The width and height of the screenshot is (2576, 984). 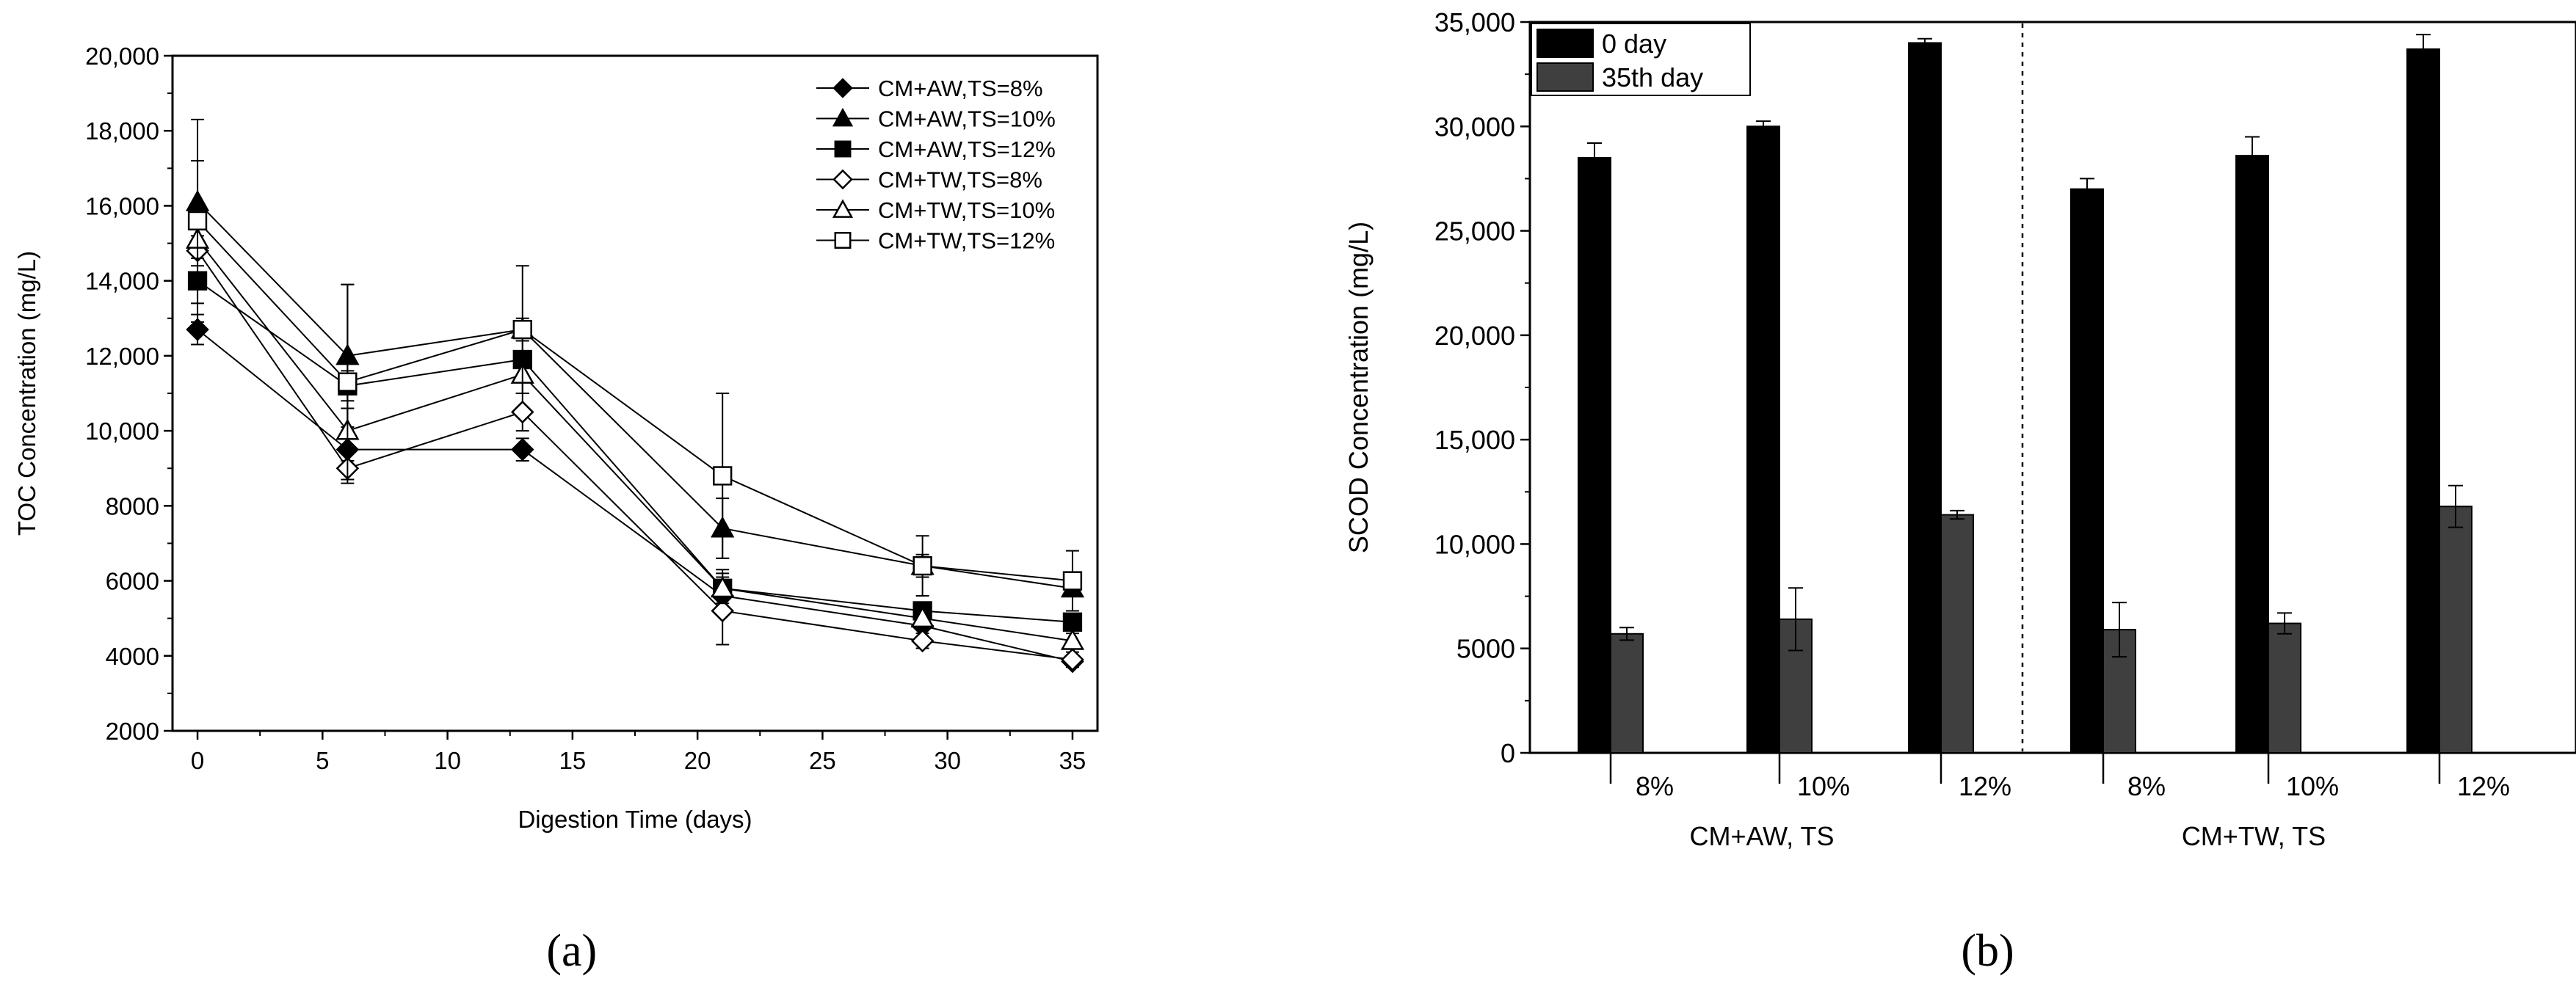 What do you see at coordinates (1508, 753) in the screenshot?
I see `scod-y-tick-label: 0` at bounding box center [1508, 753].